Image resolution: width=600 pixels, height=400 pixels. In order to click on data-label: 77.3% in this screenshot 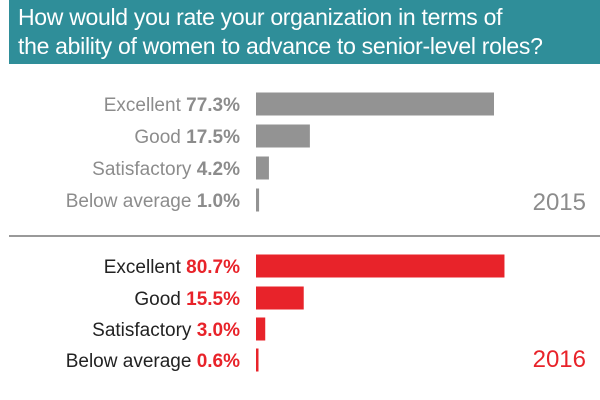, I will do `click(213, 105)`.